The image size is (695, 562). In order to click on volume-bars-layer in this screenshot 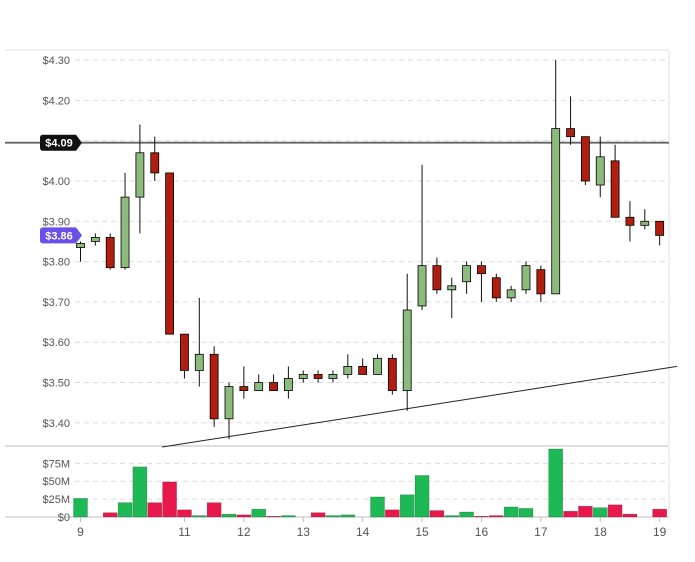, I will do `click(370, 483)`.